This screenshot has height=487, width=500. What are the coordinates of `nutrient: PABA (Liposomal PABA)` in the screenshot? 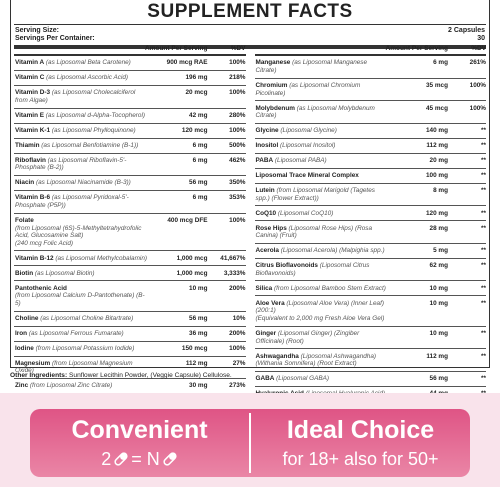 It's located at (322, 161).